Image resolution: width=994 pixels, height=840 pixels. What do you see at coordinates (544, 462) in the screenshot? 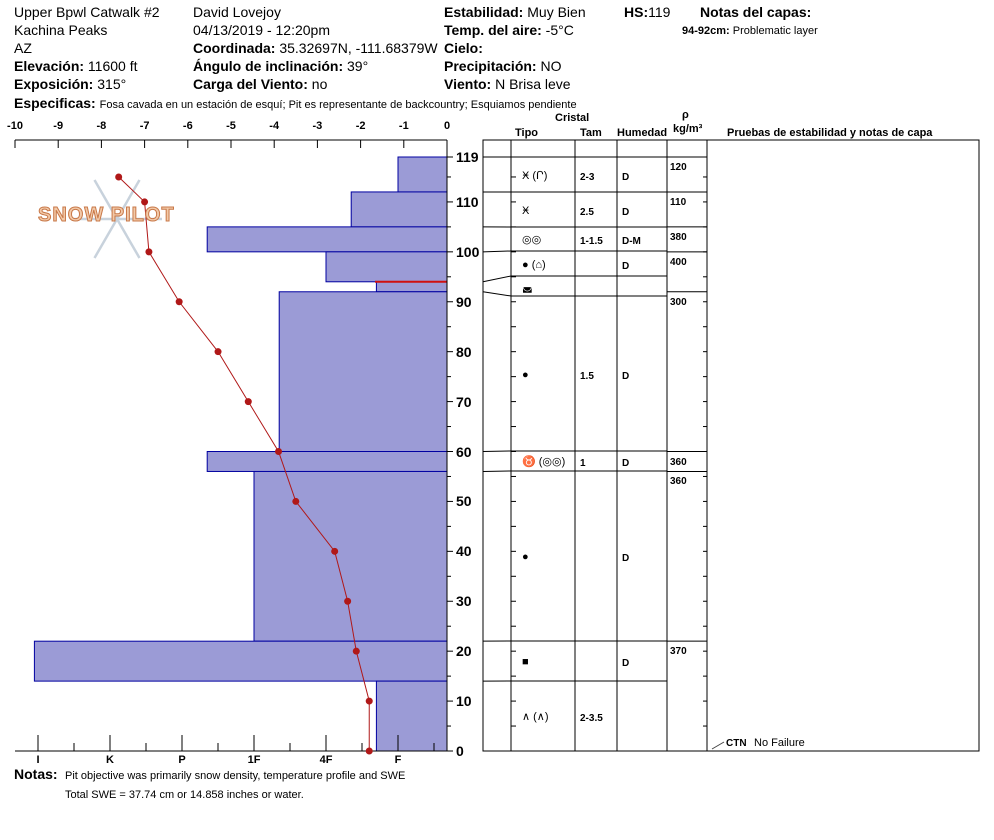
I see `crystal-type: ♉ (◎◎)` at bounding box center [544, 462].